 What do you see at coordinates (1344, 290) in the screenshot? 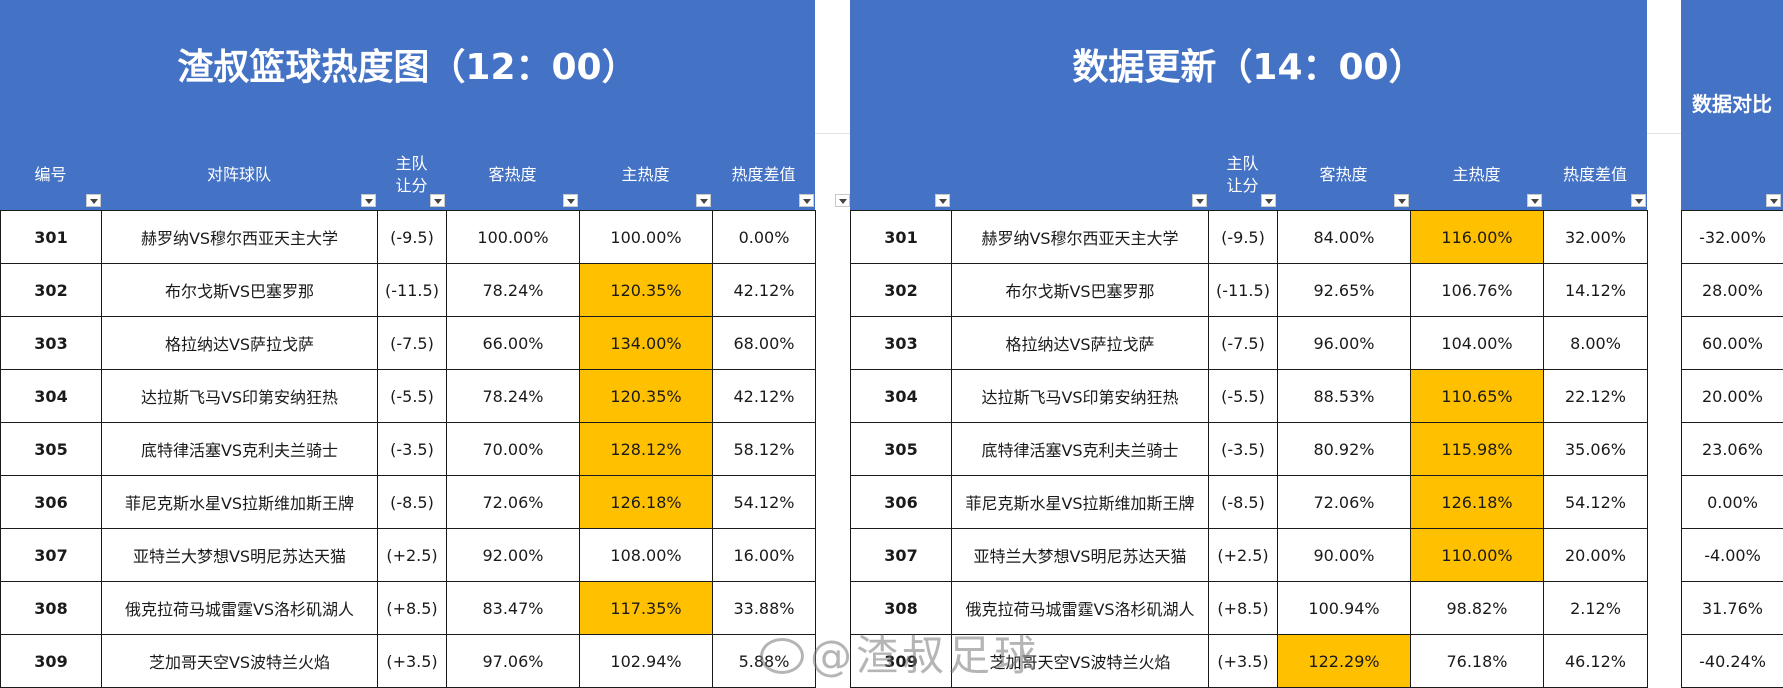
I see `away-heat-value: 92.65%` at bounding box center [1344, 290].